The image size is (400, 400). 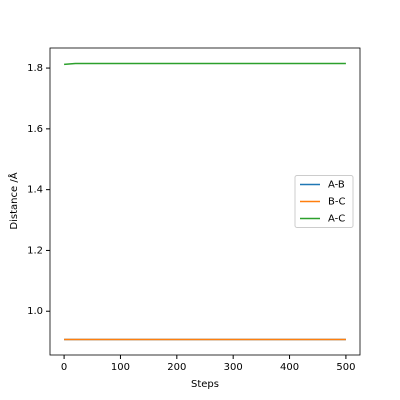 What do you see at coordinates (35, 250) in the screenshot?
I see `y-tick-label: 1.2` at bounding box center [35, 250].